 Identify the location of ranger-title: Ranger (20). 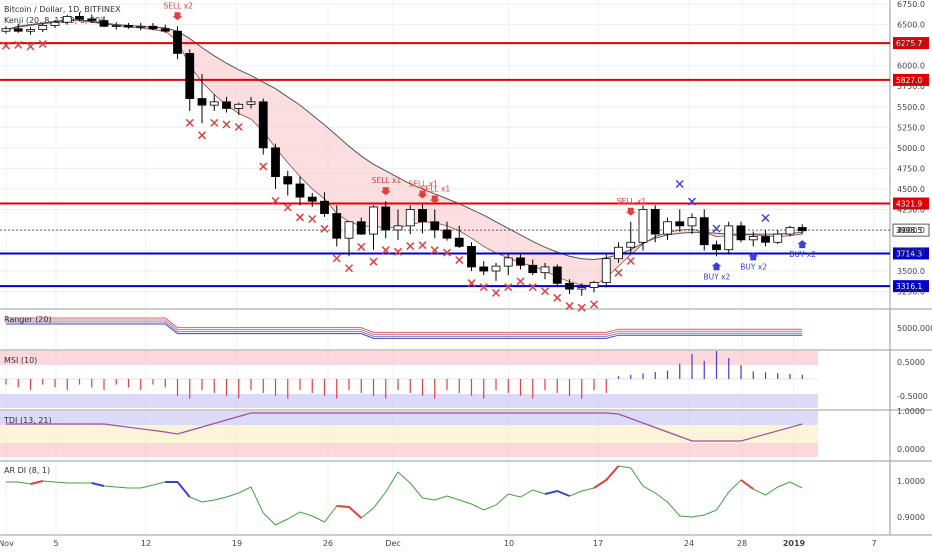
(28, 319).